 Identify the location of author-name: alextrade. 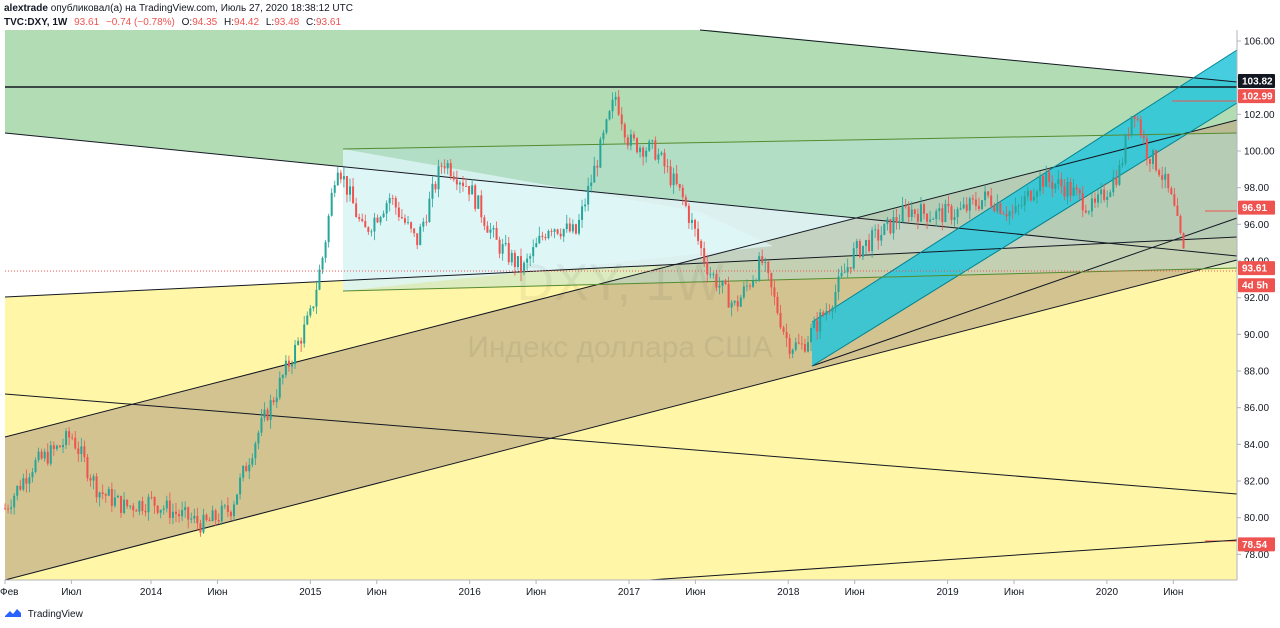
(26, 8).